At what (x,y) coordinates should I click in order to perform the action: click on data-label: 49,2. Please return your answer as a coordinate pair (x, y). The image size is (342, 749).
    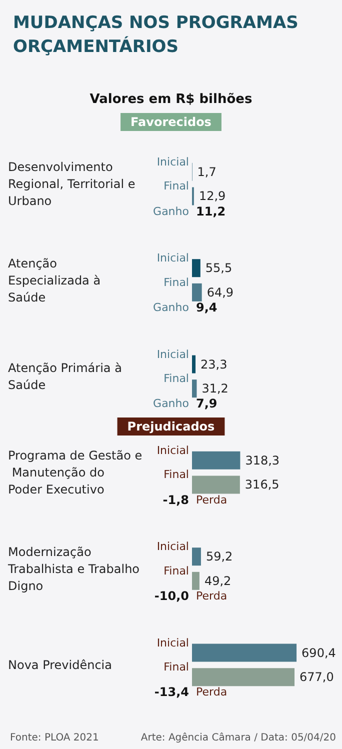
    Looking at the image, I should click on (218, 581).